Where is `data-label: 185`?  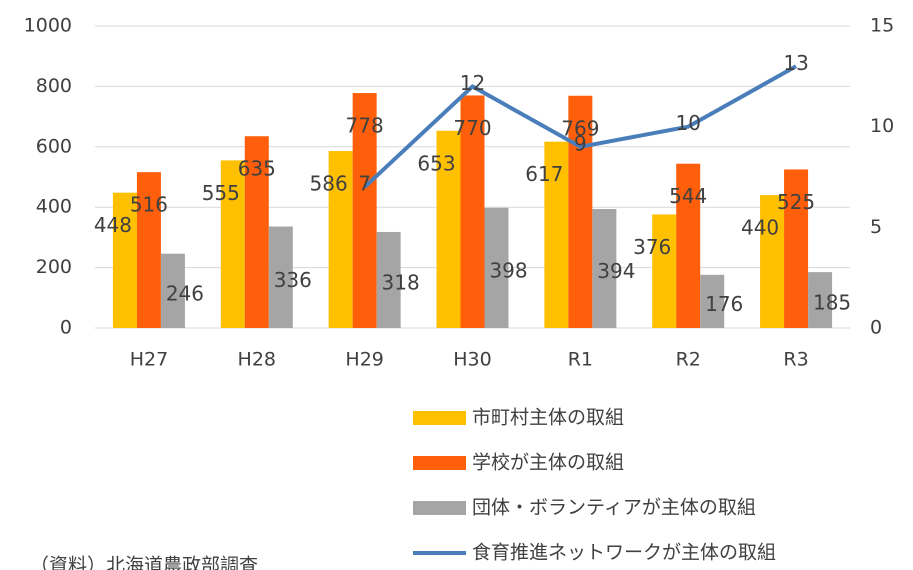
data-label: 185 is located at coordinates (832, 303).